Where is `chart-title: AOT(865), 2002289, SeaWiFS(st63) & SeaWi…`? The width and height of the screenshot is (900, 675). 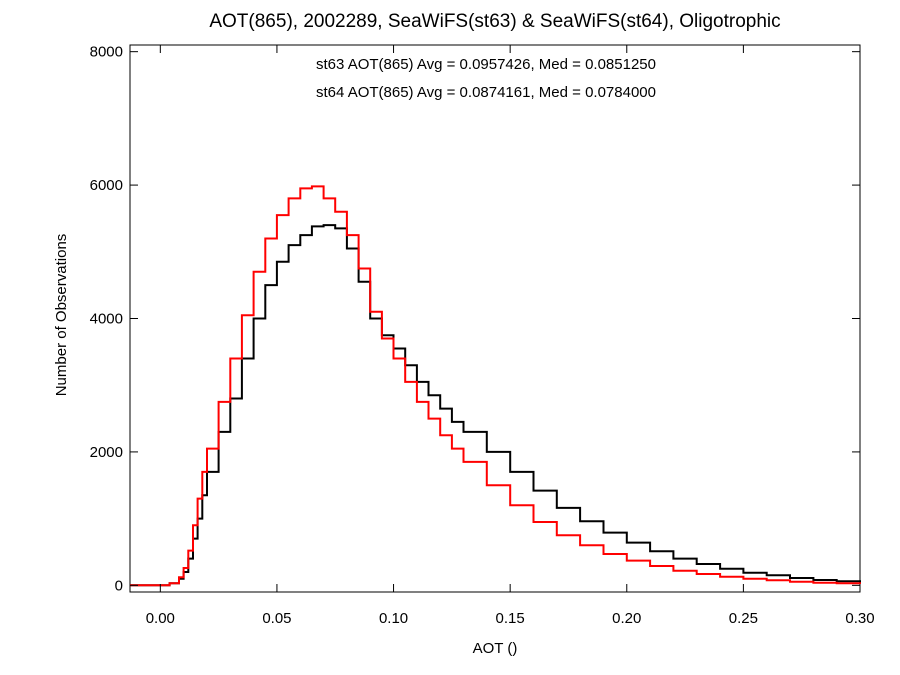
chart-title: AOT(865), 2002289, SeaWiFS(st63) & SeaWi… is located at coordinates (494, 21).